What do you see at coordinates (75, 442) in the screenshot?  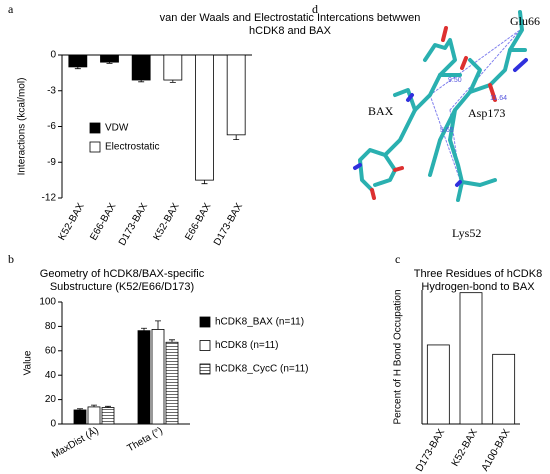 I see `x-tick-label: MaxDist (Å)` at bounding box center [75, 442].